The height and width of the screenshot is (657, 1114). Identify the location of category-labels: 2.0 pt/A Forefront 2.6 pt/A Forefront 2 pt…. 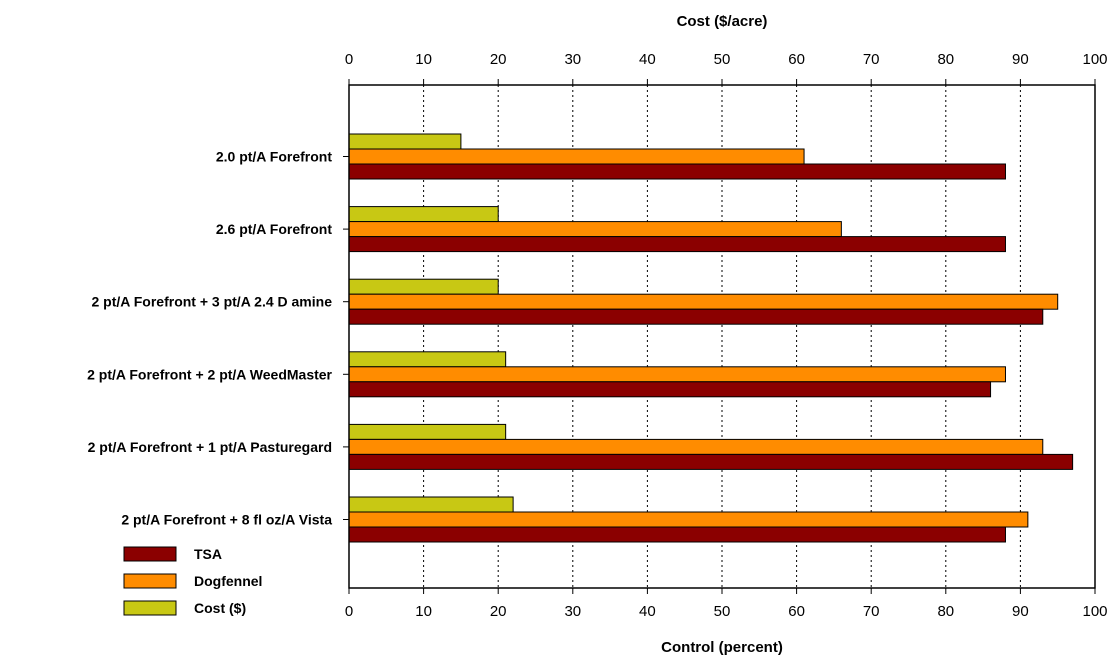
(218, 338).